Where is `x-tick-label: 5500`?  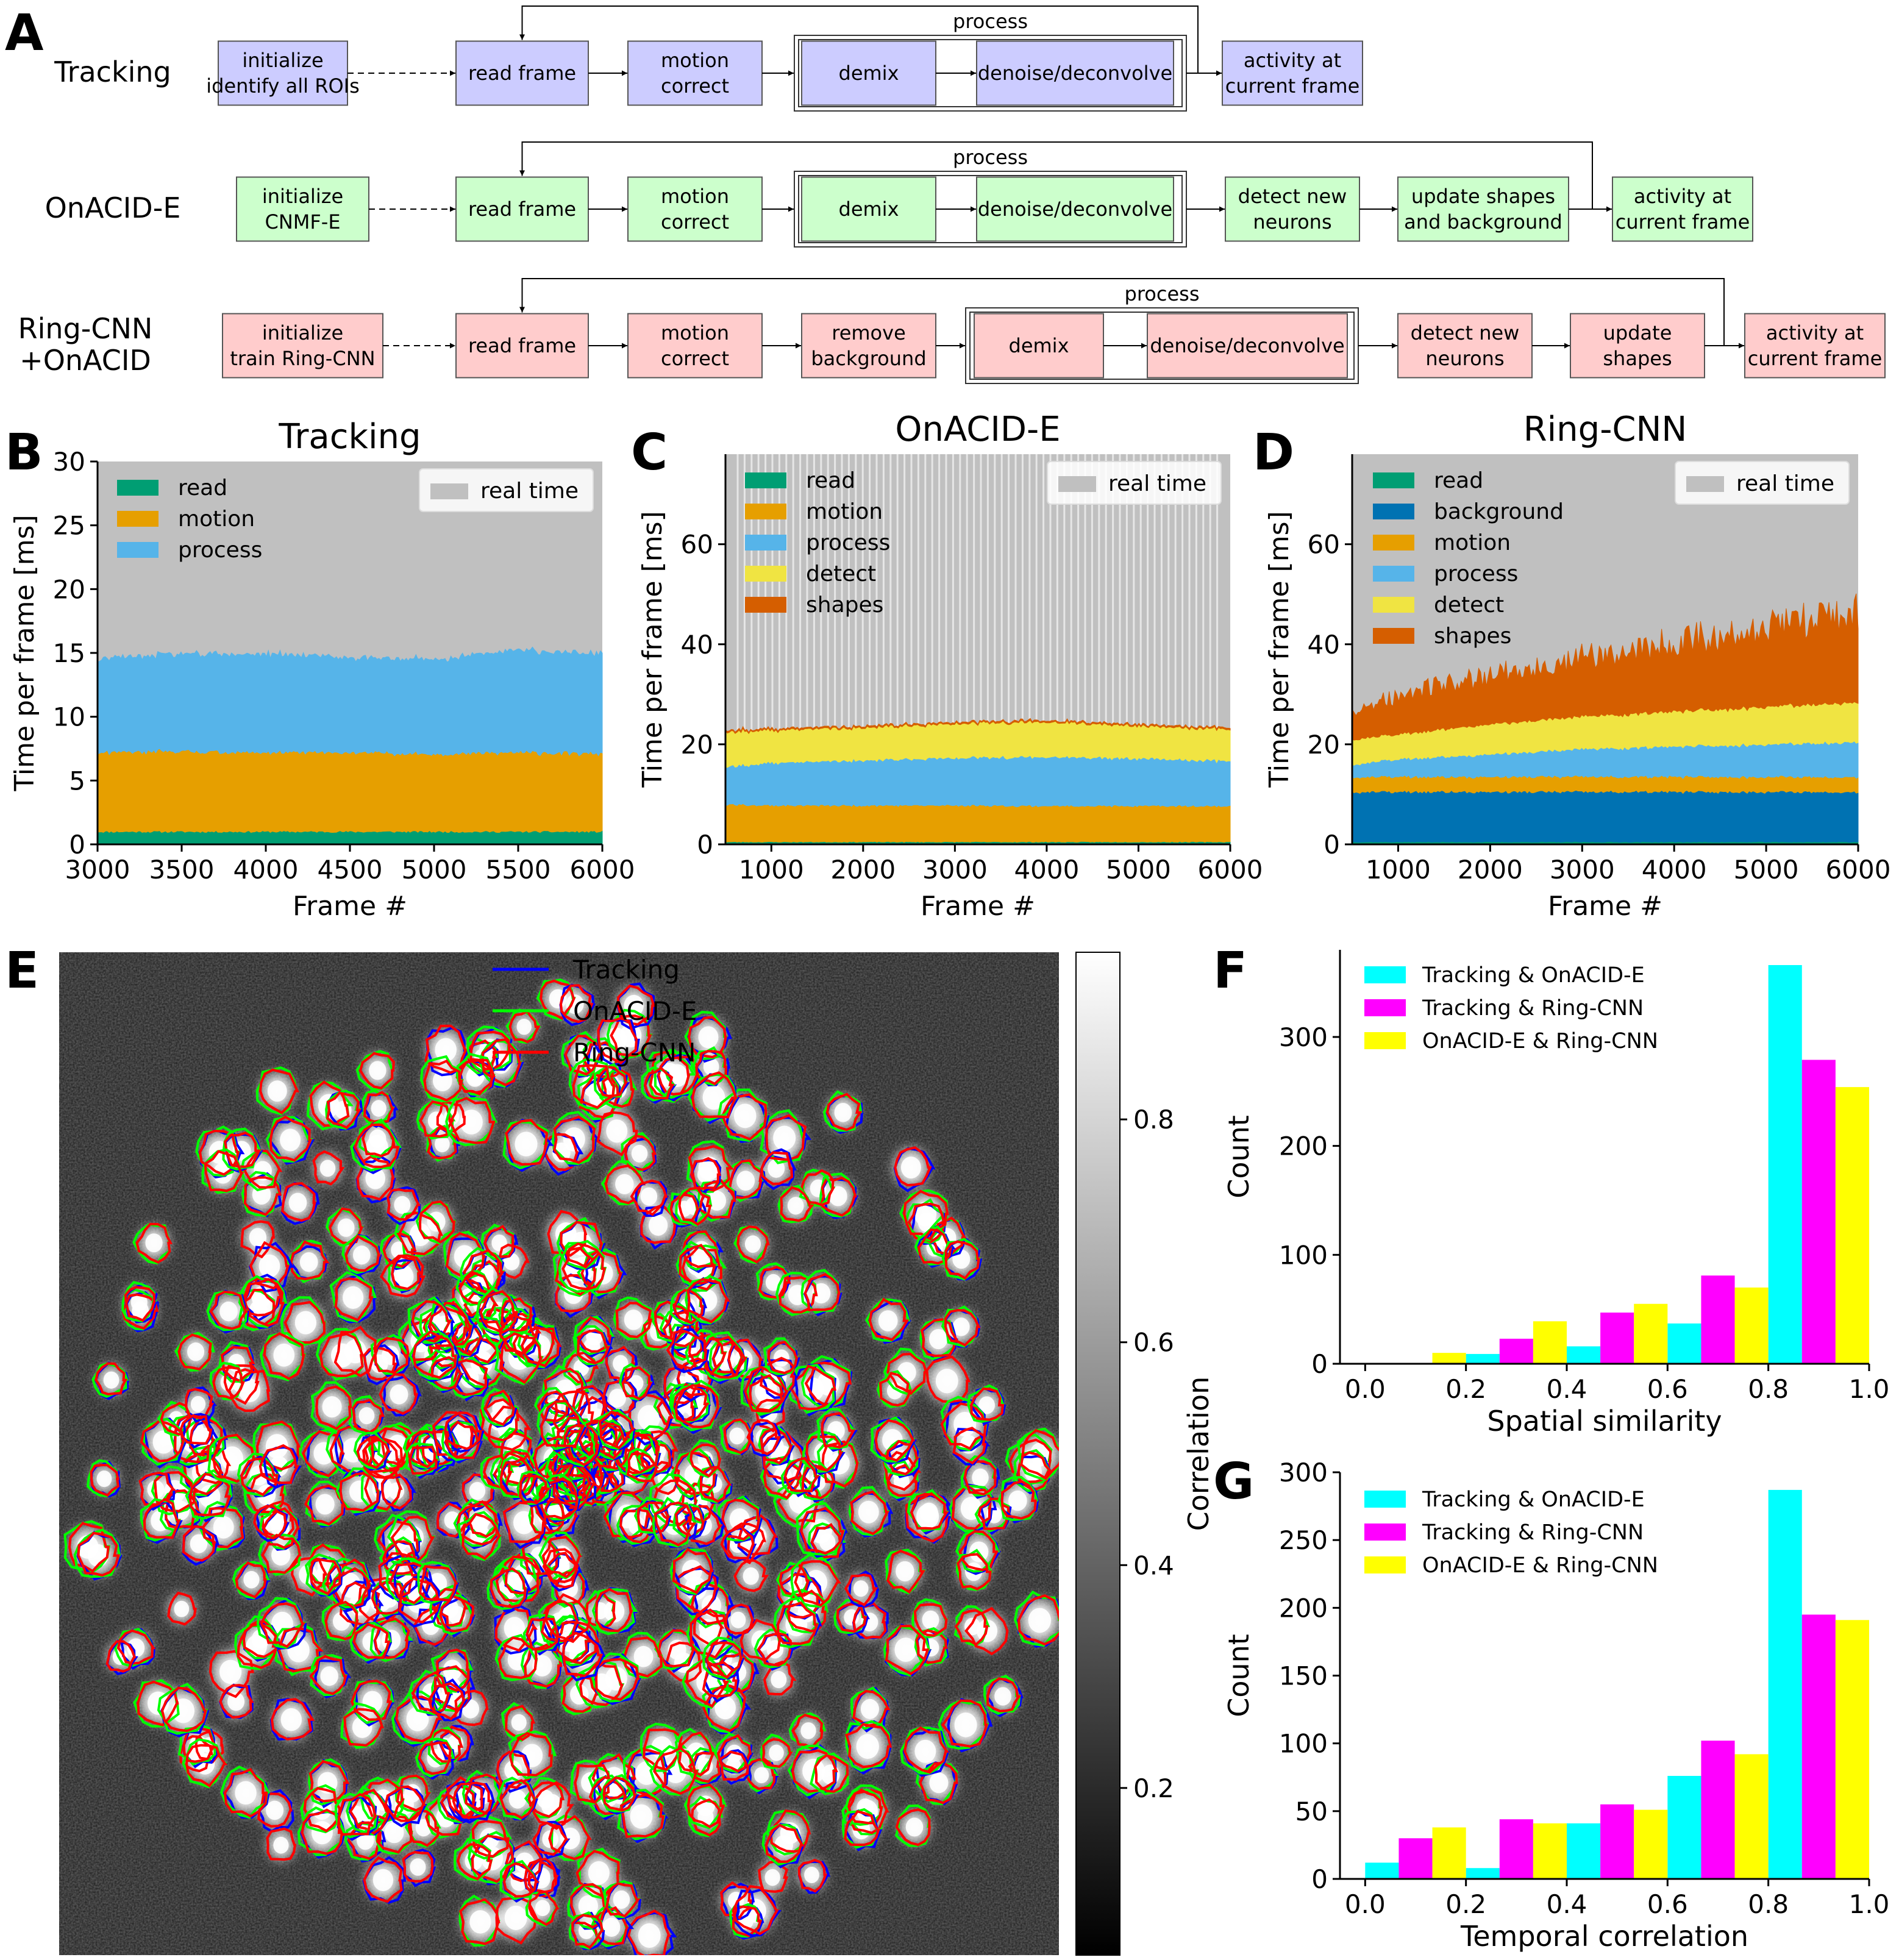 x-tick-label: 5500 is located at coordinates (518, 870).